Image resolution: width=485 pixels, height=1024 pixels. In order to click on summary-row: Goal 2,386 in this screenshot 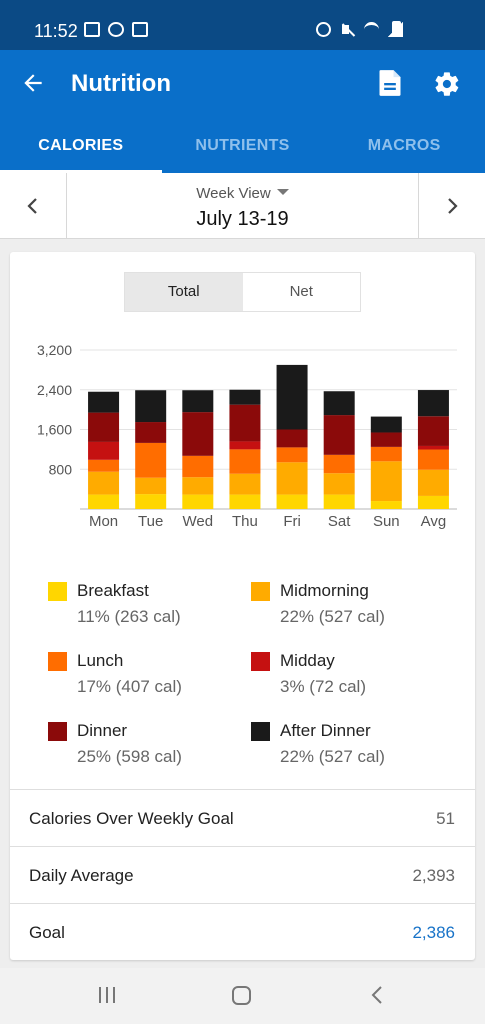, I will do `click(242, 931)`.